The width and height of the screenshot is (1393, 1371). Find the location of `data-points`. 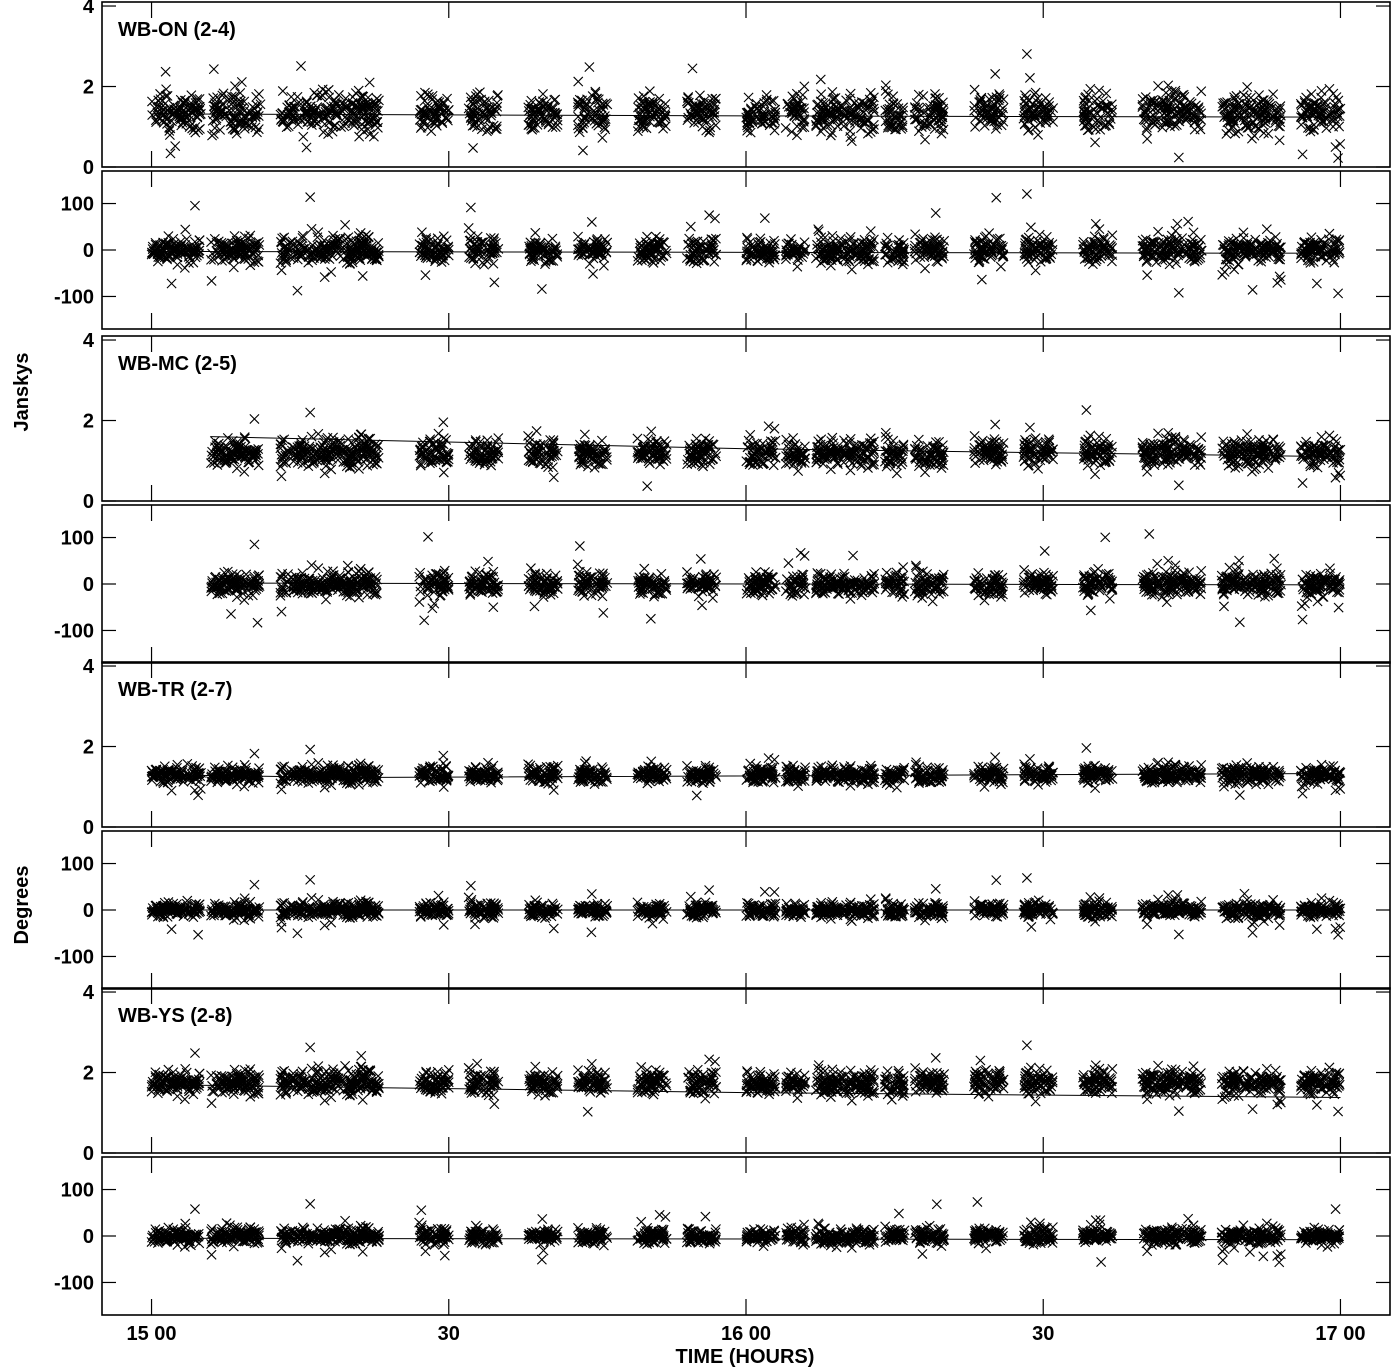

data-points is located at coordinates (746, 106).